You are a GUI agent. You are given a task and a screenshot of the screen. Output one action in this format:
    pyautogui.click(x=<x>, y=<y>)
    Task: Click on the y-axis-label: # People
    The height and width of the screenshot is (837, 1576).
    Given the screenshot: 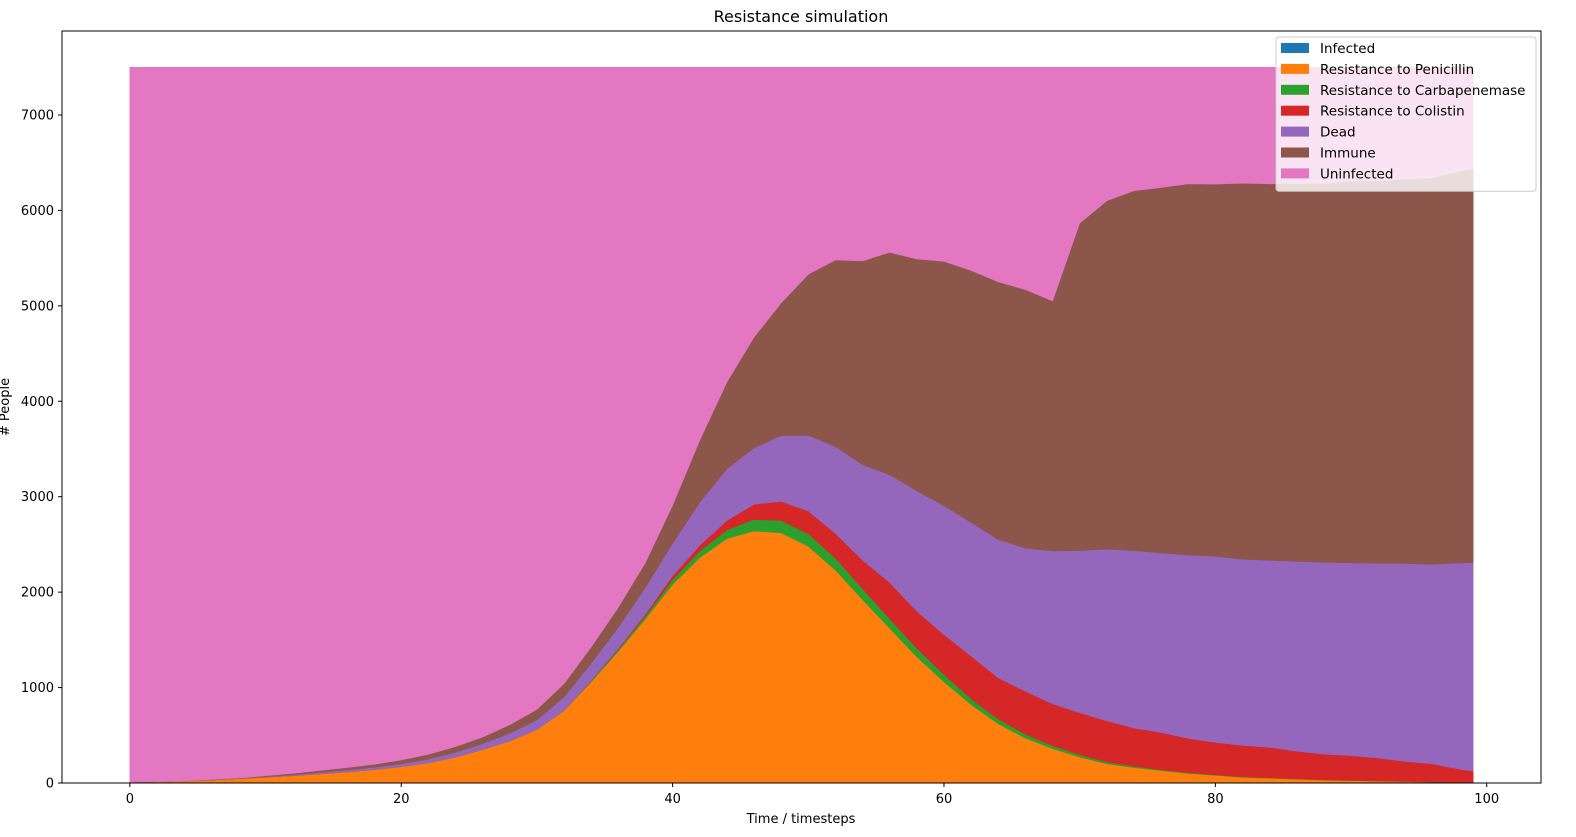 What is the action you would take?
    pyautogui.click(x=6, y=407)
    